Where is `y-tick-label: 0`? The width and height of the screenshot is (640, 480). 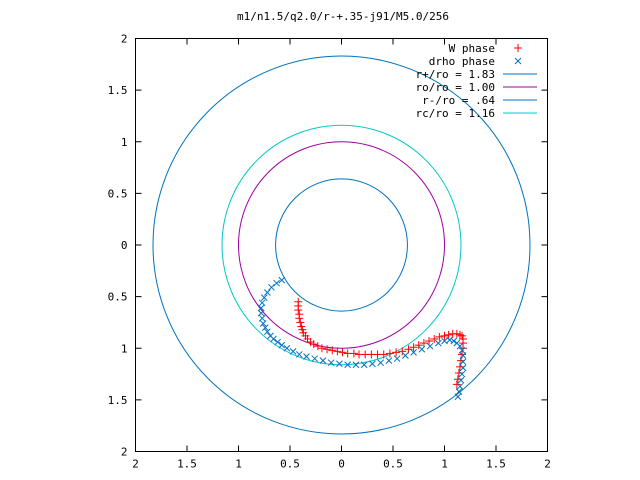 y-tick-label: 0 is located at coordinates (124, 245).